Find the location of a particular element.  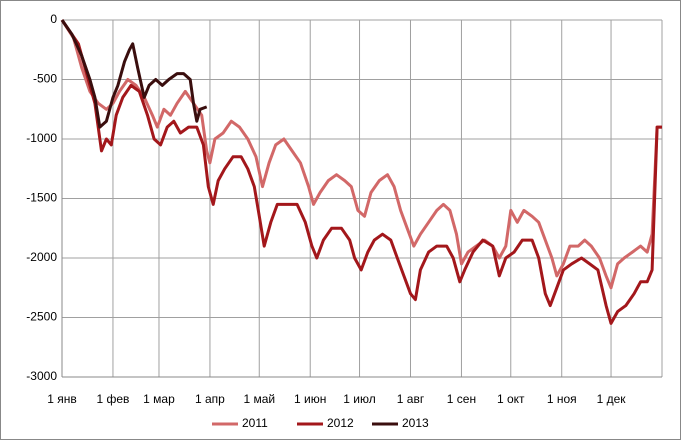

legend-label: 2013 is located at coordinates (415, 423).